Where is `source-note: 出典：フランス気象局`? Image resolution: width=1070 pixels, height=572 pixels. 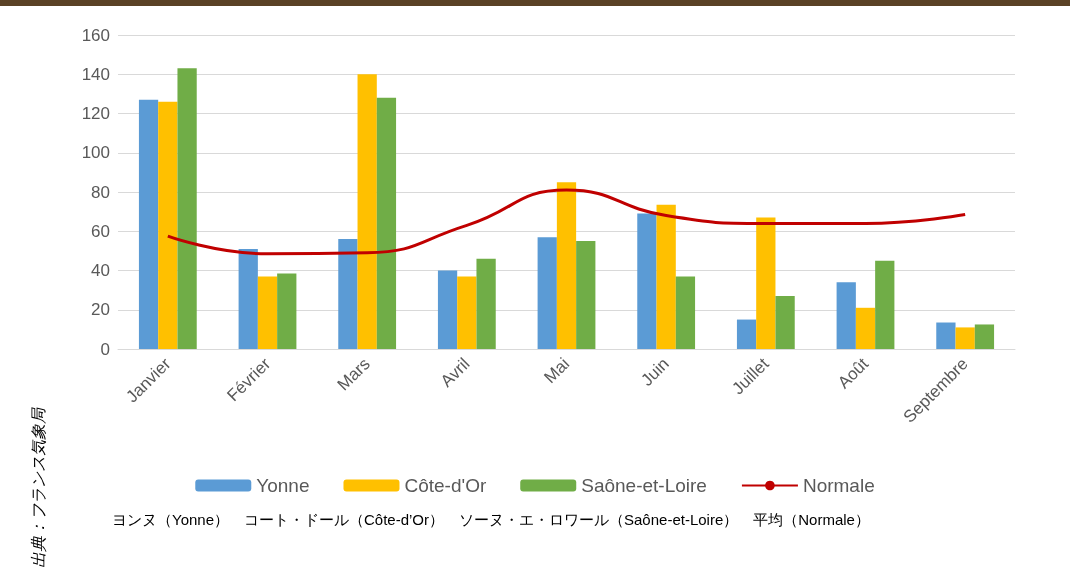 source-note: 出典：フランス気象局 is located at coordinates (38, 487).